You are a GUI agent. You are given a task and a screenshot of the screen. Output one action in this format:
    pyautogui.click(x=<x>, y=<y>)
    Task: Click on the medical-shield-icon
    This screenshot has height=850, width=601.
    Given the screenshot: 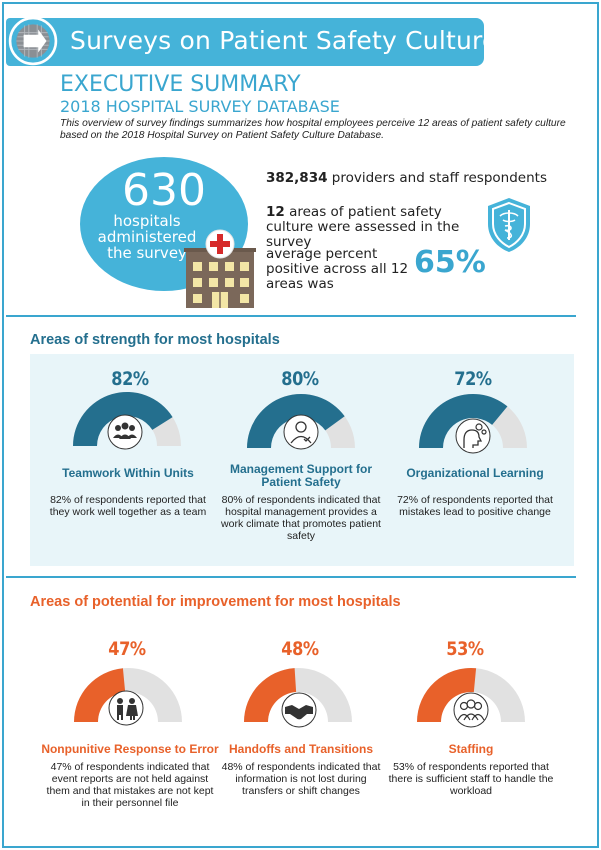 What is the action you would take?
    pyautogui.click(x=509, y=225)
    